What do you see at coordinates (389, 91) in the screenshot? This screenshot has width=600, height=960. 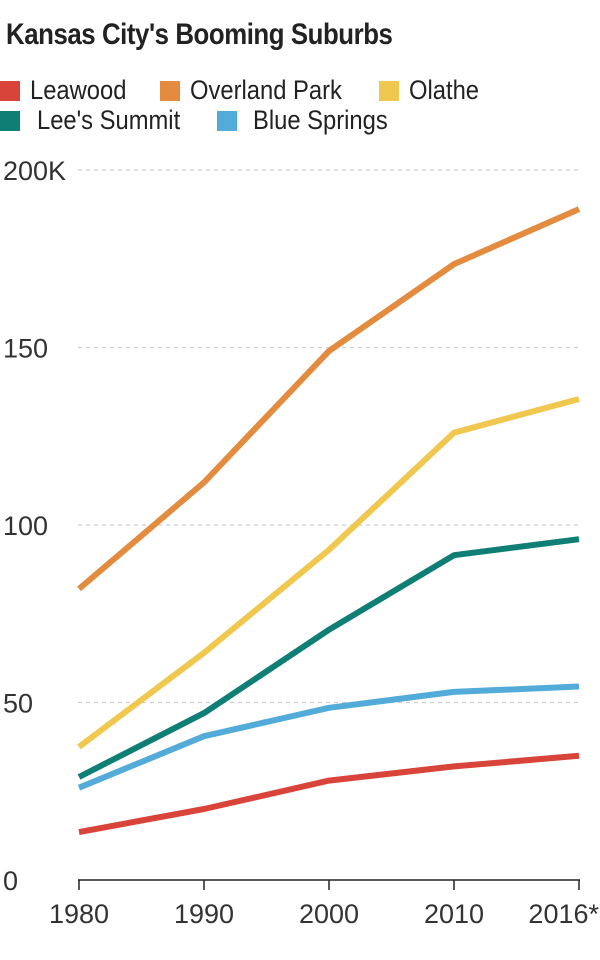 I see `legend-swatch-olathe` at bounding box center [389, 91].